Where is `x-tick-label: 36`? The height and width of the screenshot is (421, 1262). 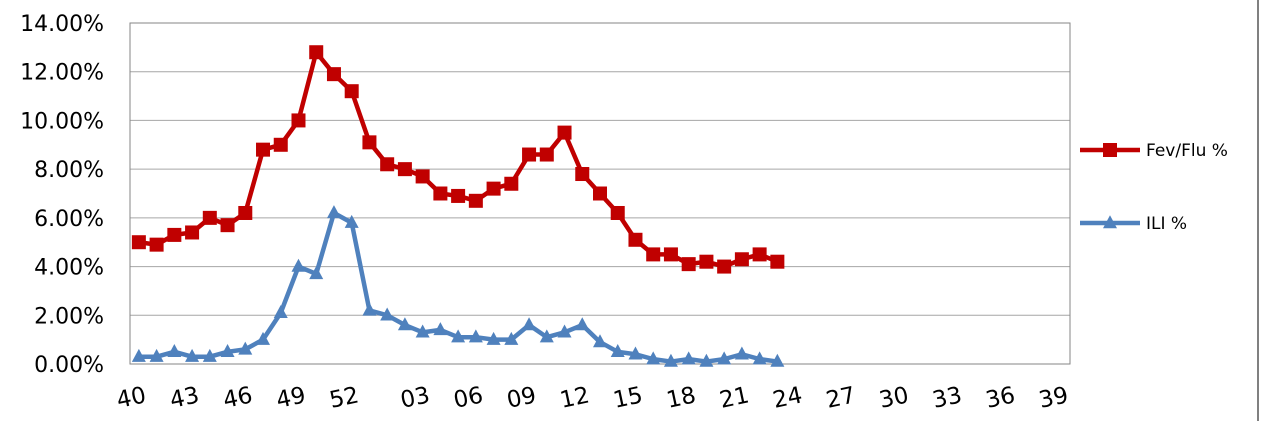
x-tick-label: 36 is located at coordinates (1000, 398).